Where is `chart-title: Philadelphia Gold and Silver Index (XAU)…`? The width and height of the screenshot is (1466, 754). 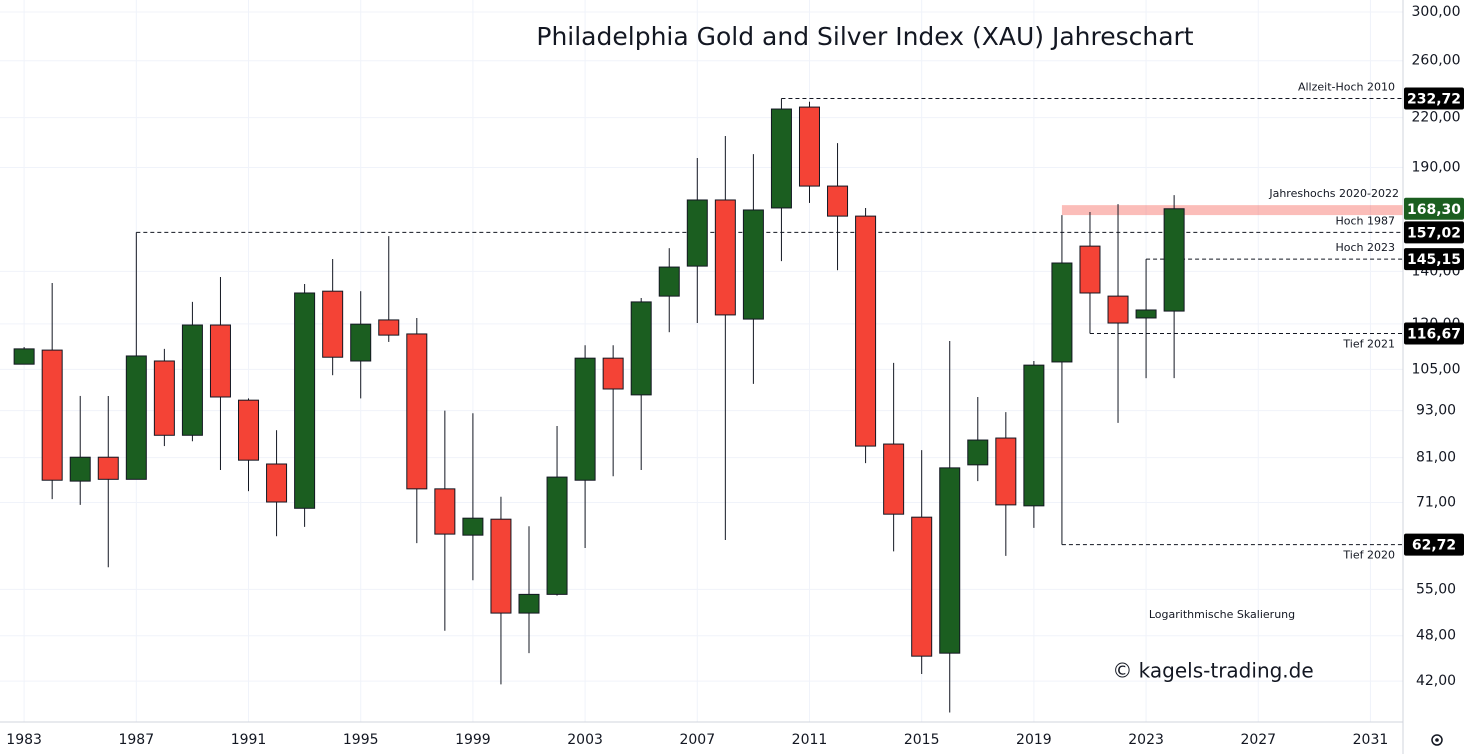 chart-title: Philadelphia Gold and Silver Index (XAU)… is located at coordinates (864, 36).